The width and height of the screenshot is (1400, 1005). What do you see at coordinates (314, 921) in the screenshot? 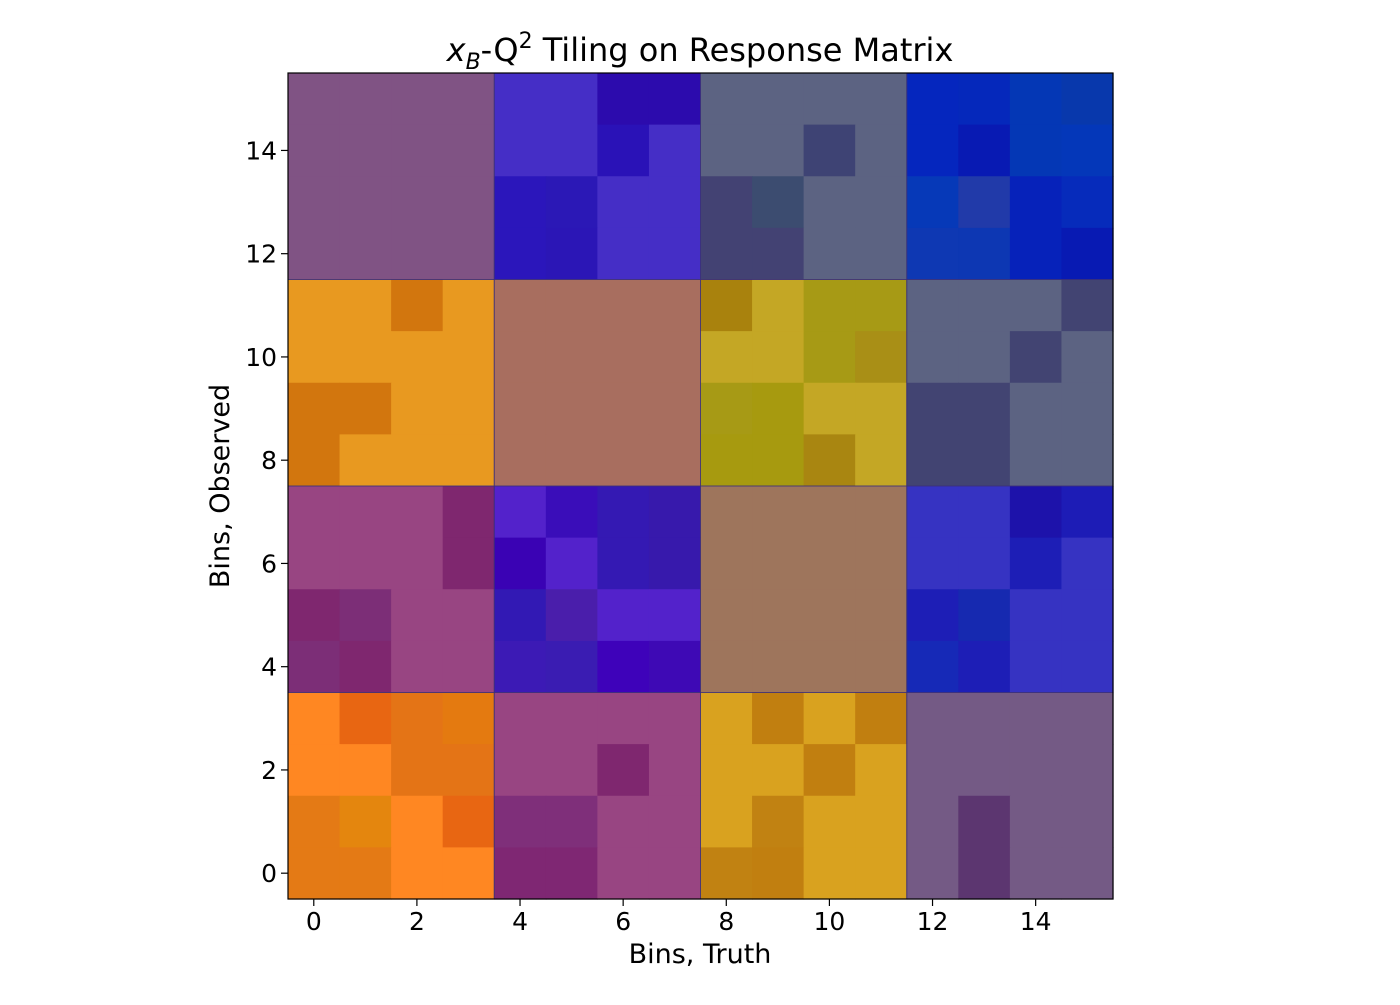
I see `x-tick-label: 0` at bounding box center [314, 921].